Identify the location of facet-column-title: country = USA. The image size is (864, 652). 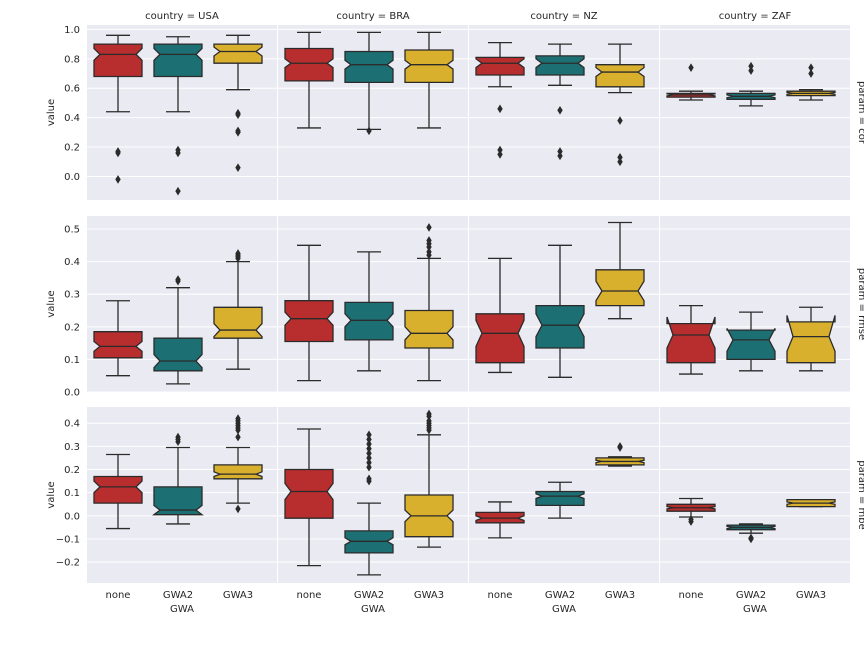
(182, 16).